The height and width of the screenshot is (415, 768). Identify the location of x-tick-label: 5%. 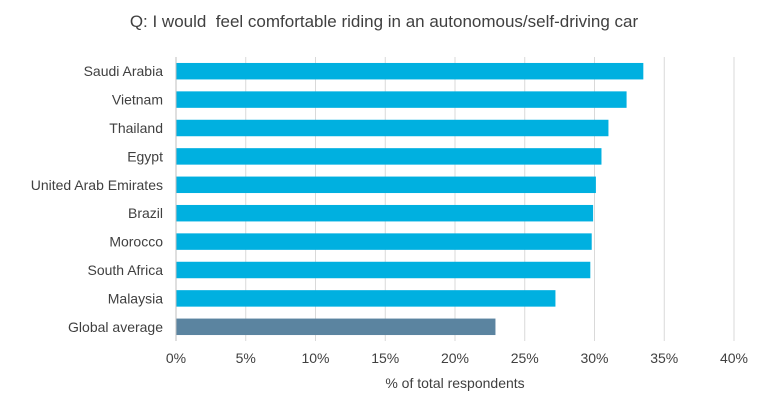
(246, 358).